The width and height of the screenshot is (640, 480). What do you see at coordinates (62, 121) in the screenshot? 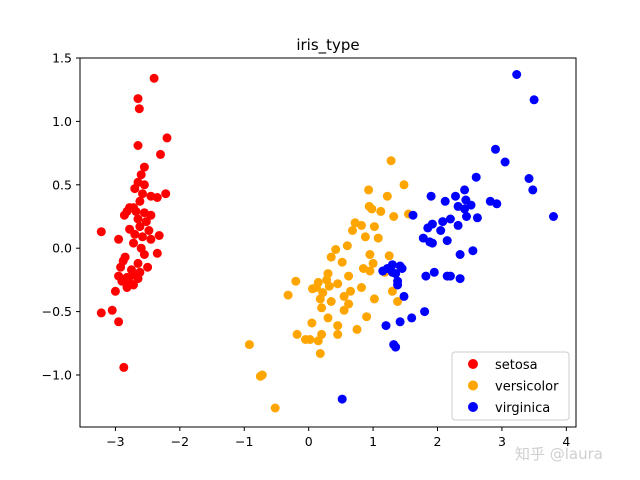
I see `y-tick-label: 1.0` at bounding box center [62, 121].